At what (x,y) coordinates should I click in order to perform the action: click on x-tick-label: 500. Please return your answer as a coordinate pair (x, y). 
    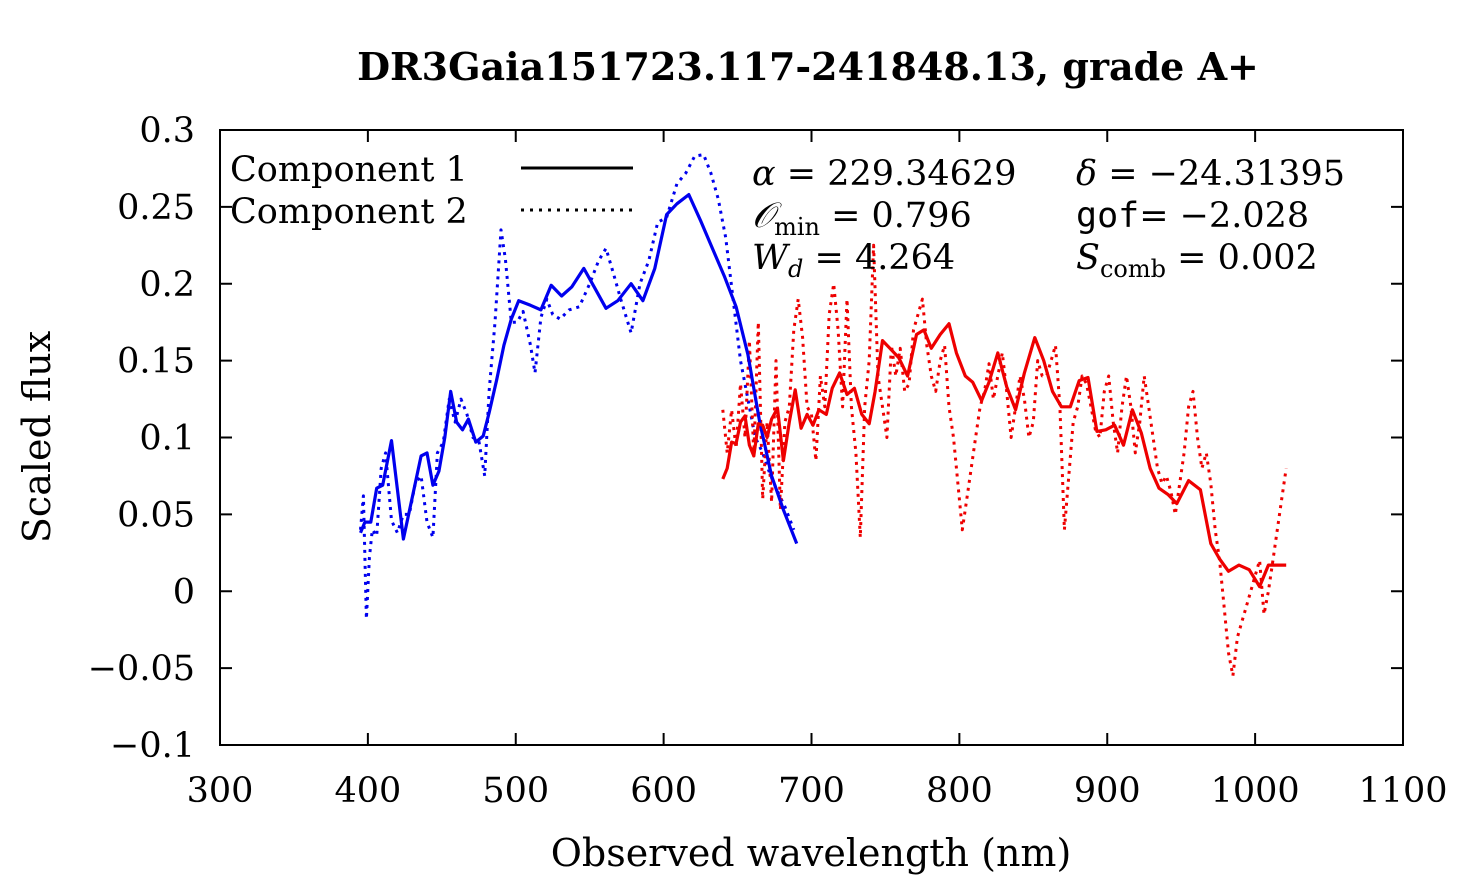
    Looking at the image, I should click on (515, 791).